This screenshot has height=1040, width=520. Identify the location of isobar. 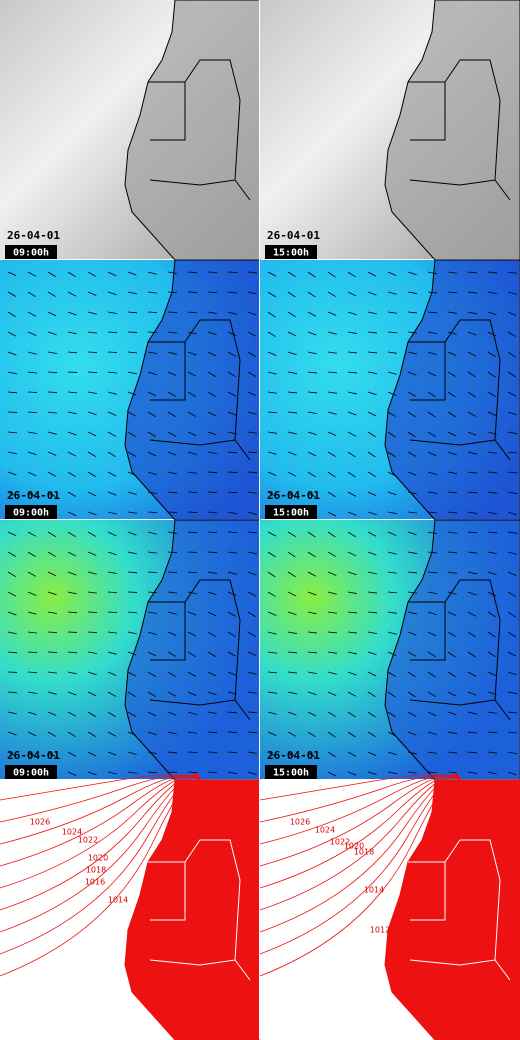
(360, 853).